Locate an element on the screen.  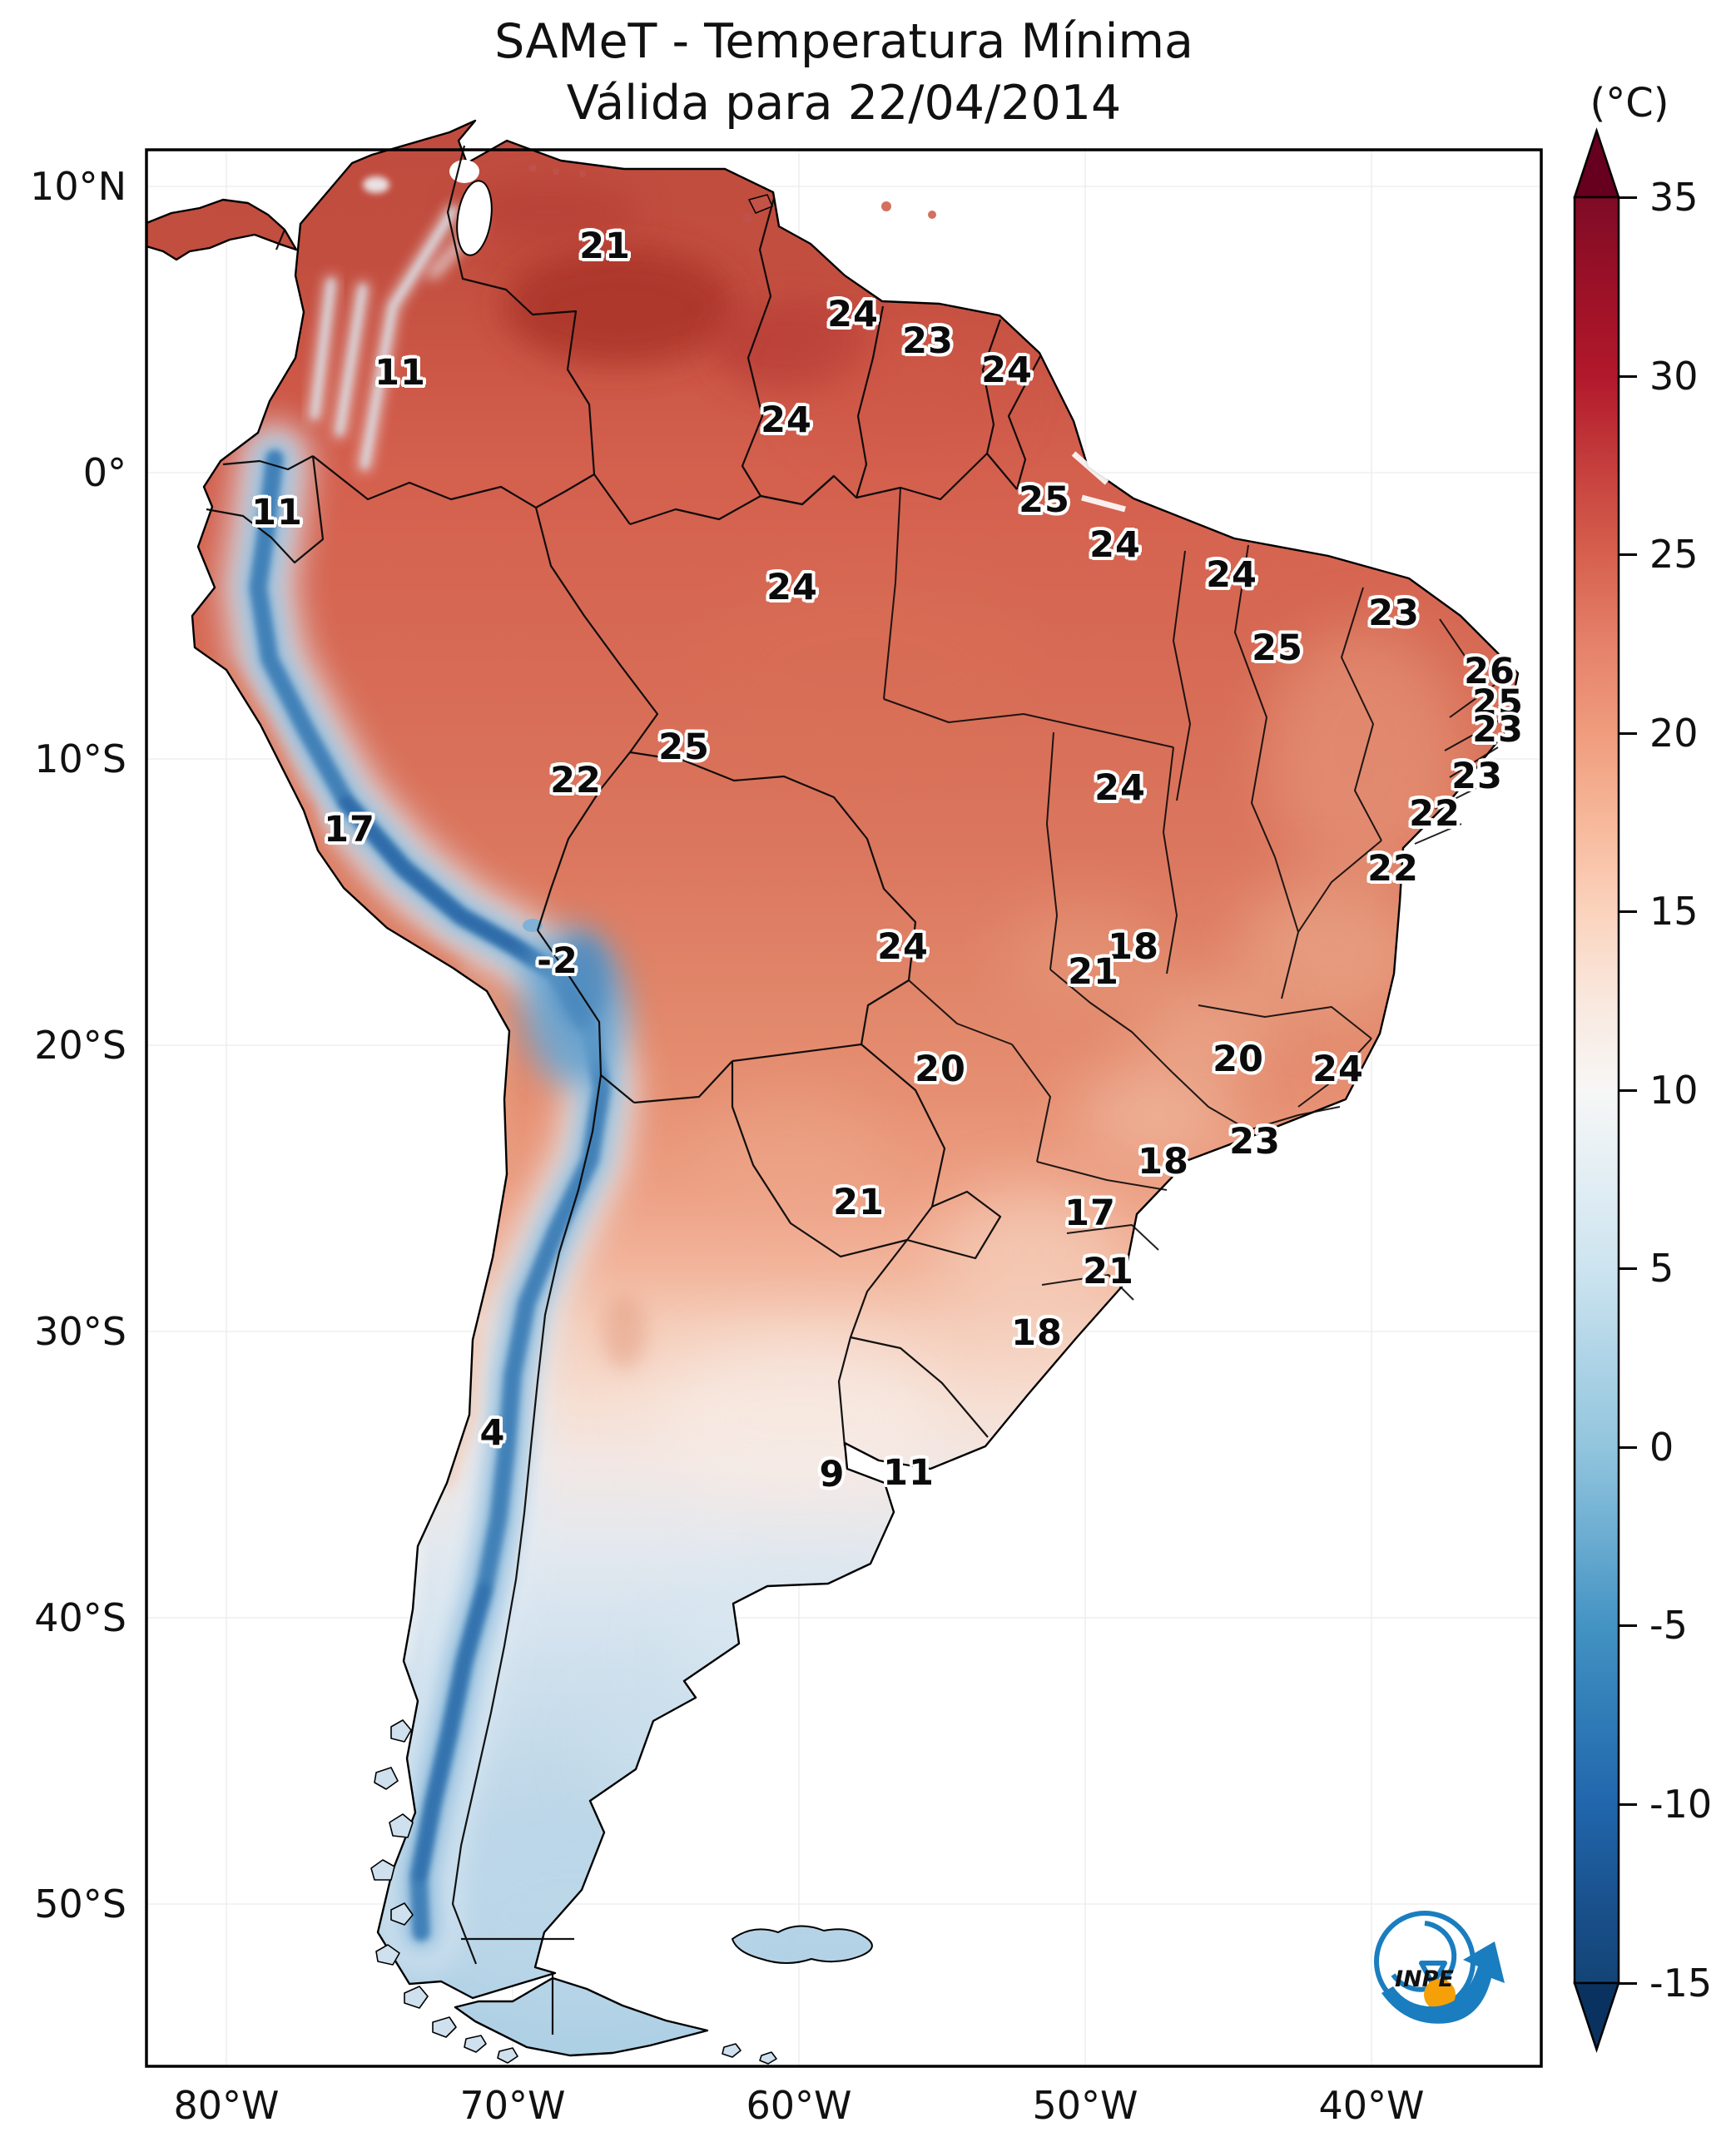
page-title: SAMeT - Temperatura Mínima is located at coordinates (844, 41).